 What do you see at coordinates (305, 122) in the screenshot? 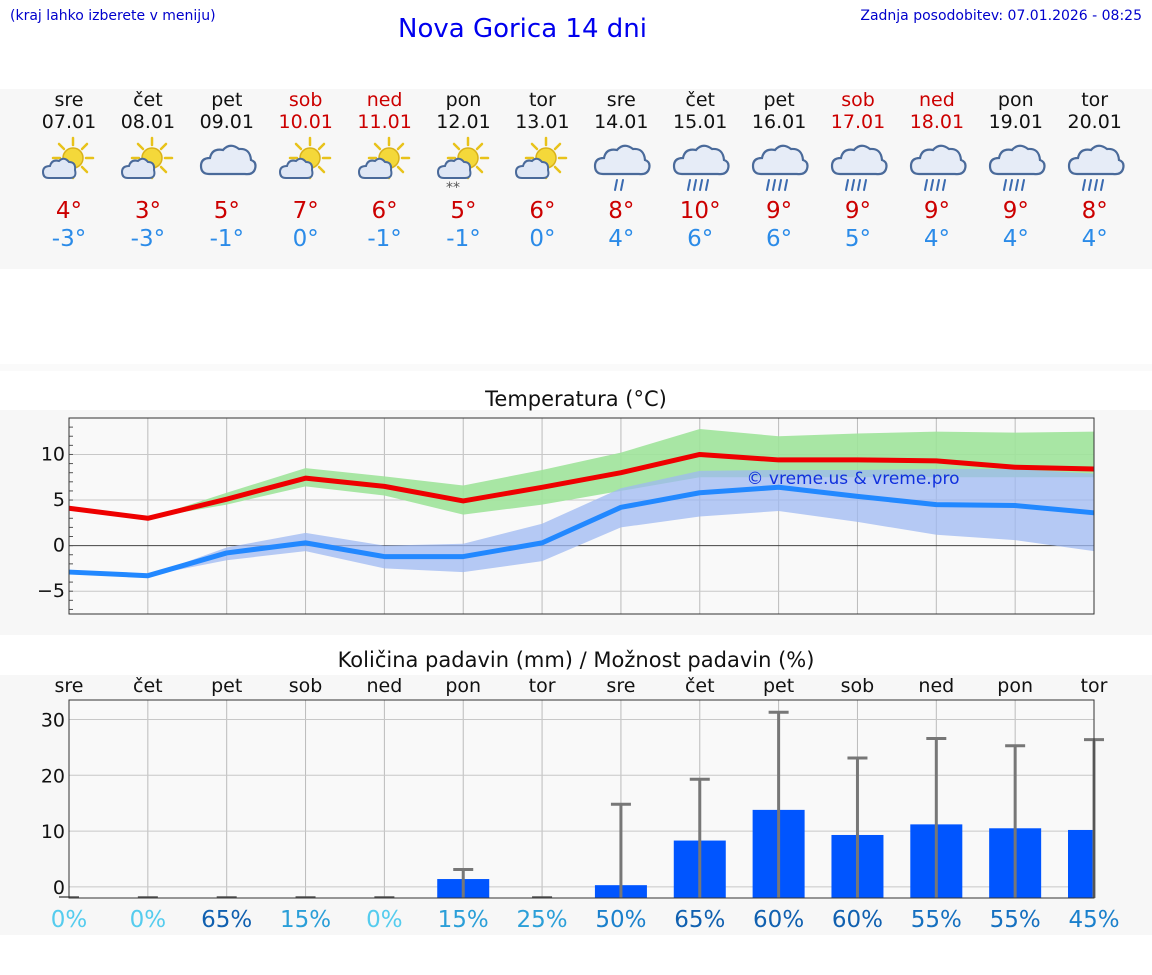
I see `day-date: 10.01` at bounding box center [305, 122].